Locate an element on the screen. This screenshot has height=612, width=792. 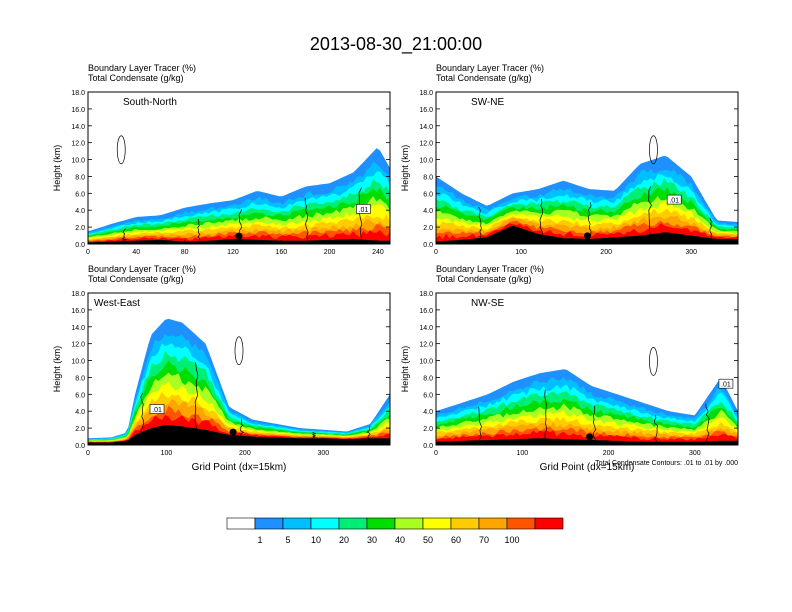
x-tick-label: 80 is located at coordinates (185, 252).